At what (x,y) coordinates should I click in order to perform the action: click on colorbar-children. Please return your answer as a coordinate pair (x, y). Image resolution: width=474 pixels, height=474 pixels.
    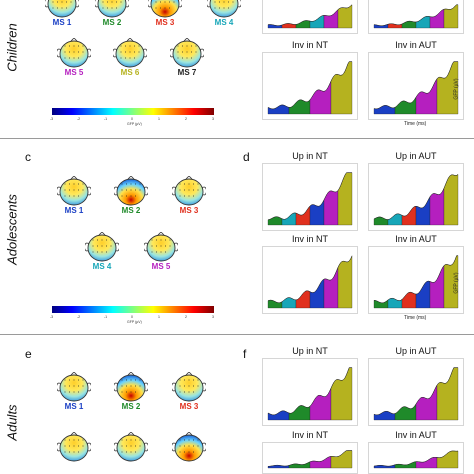
    Looking at the image, I should click on (133, 111).